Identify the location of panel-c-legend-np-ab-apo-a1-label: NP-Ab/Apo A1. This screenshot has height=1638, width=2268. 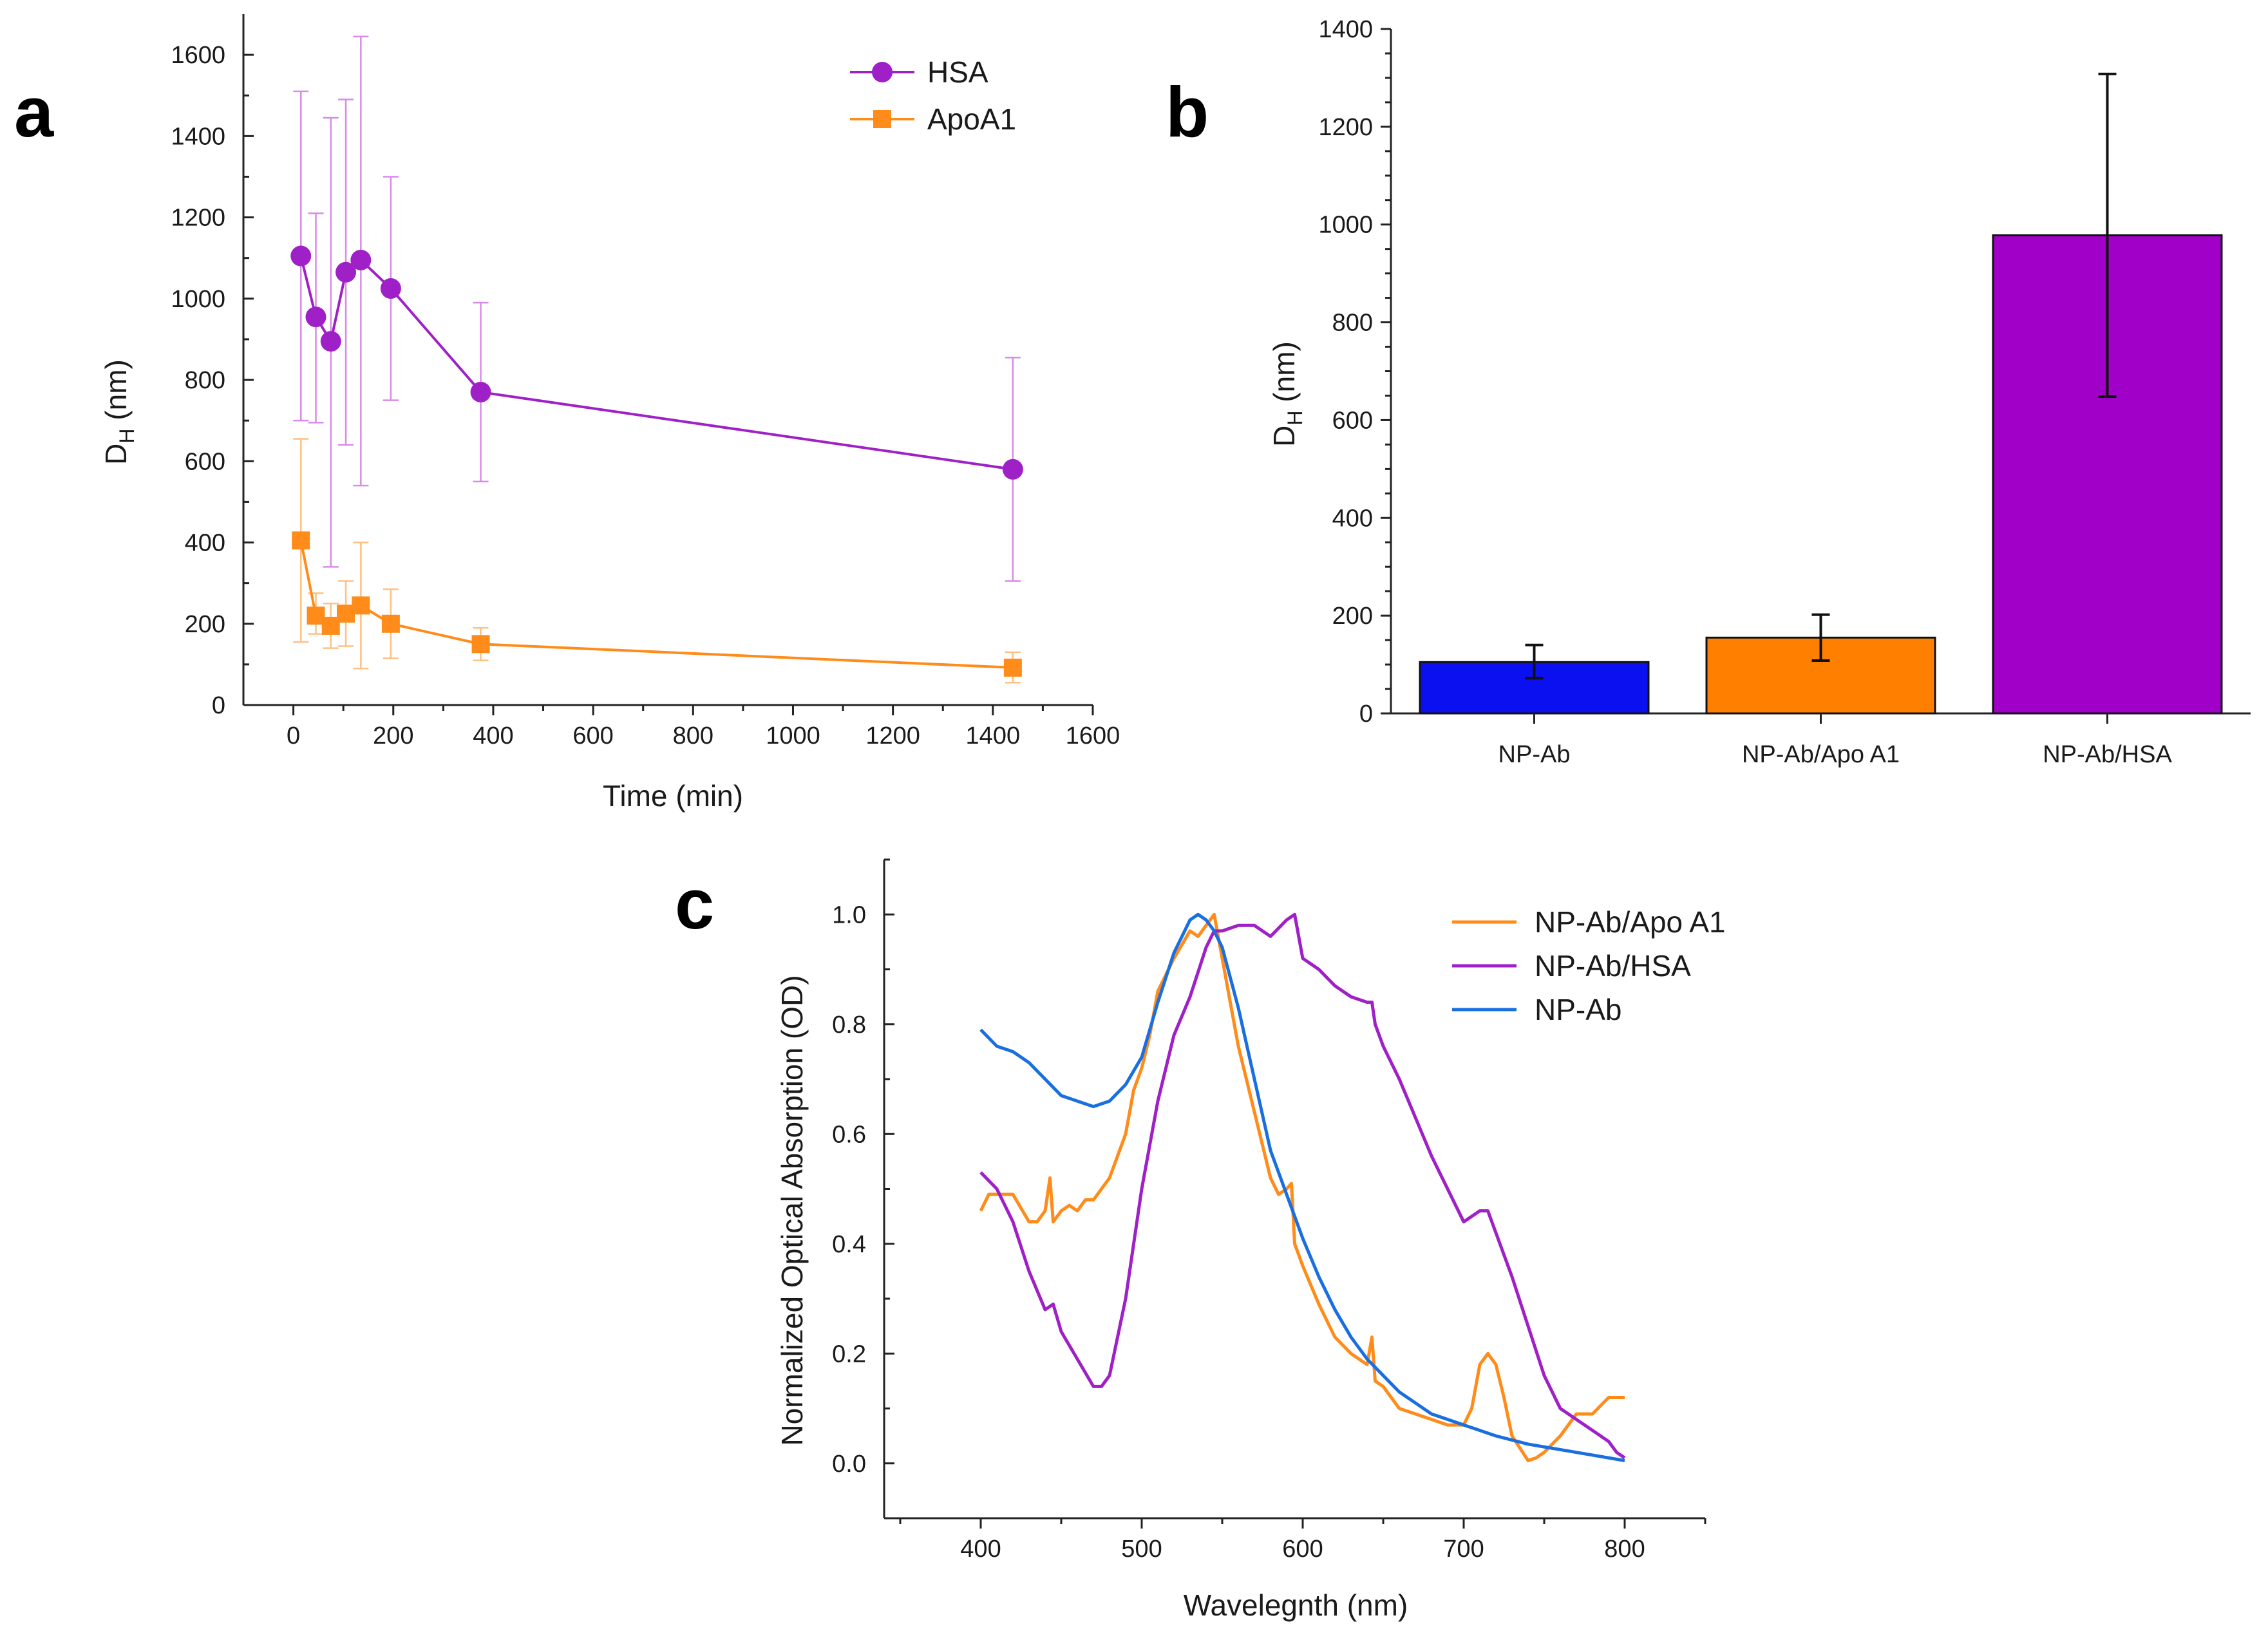
(1630, 922).